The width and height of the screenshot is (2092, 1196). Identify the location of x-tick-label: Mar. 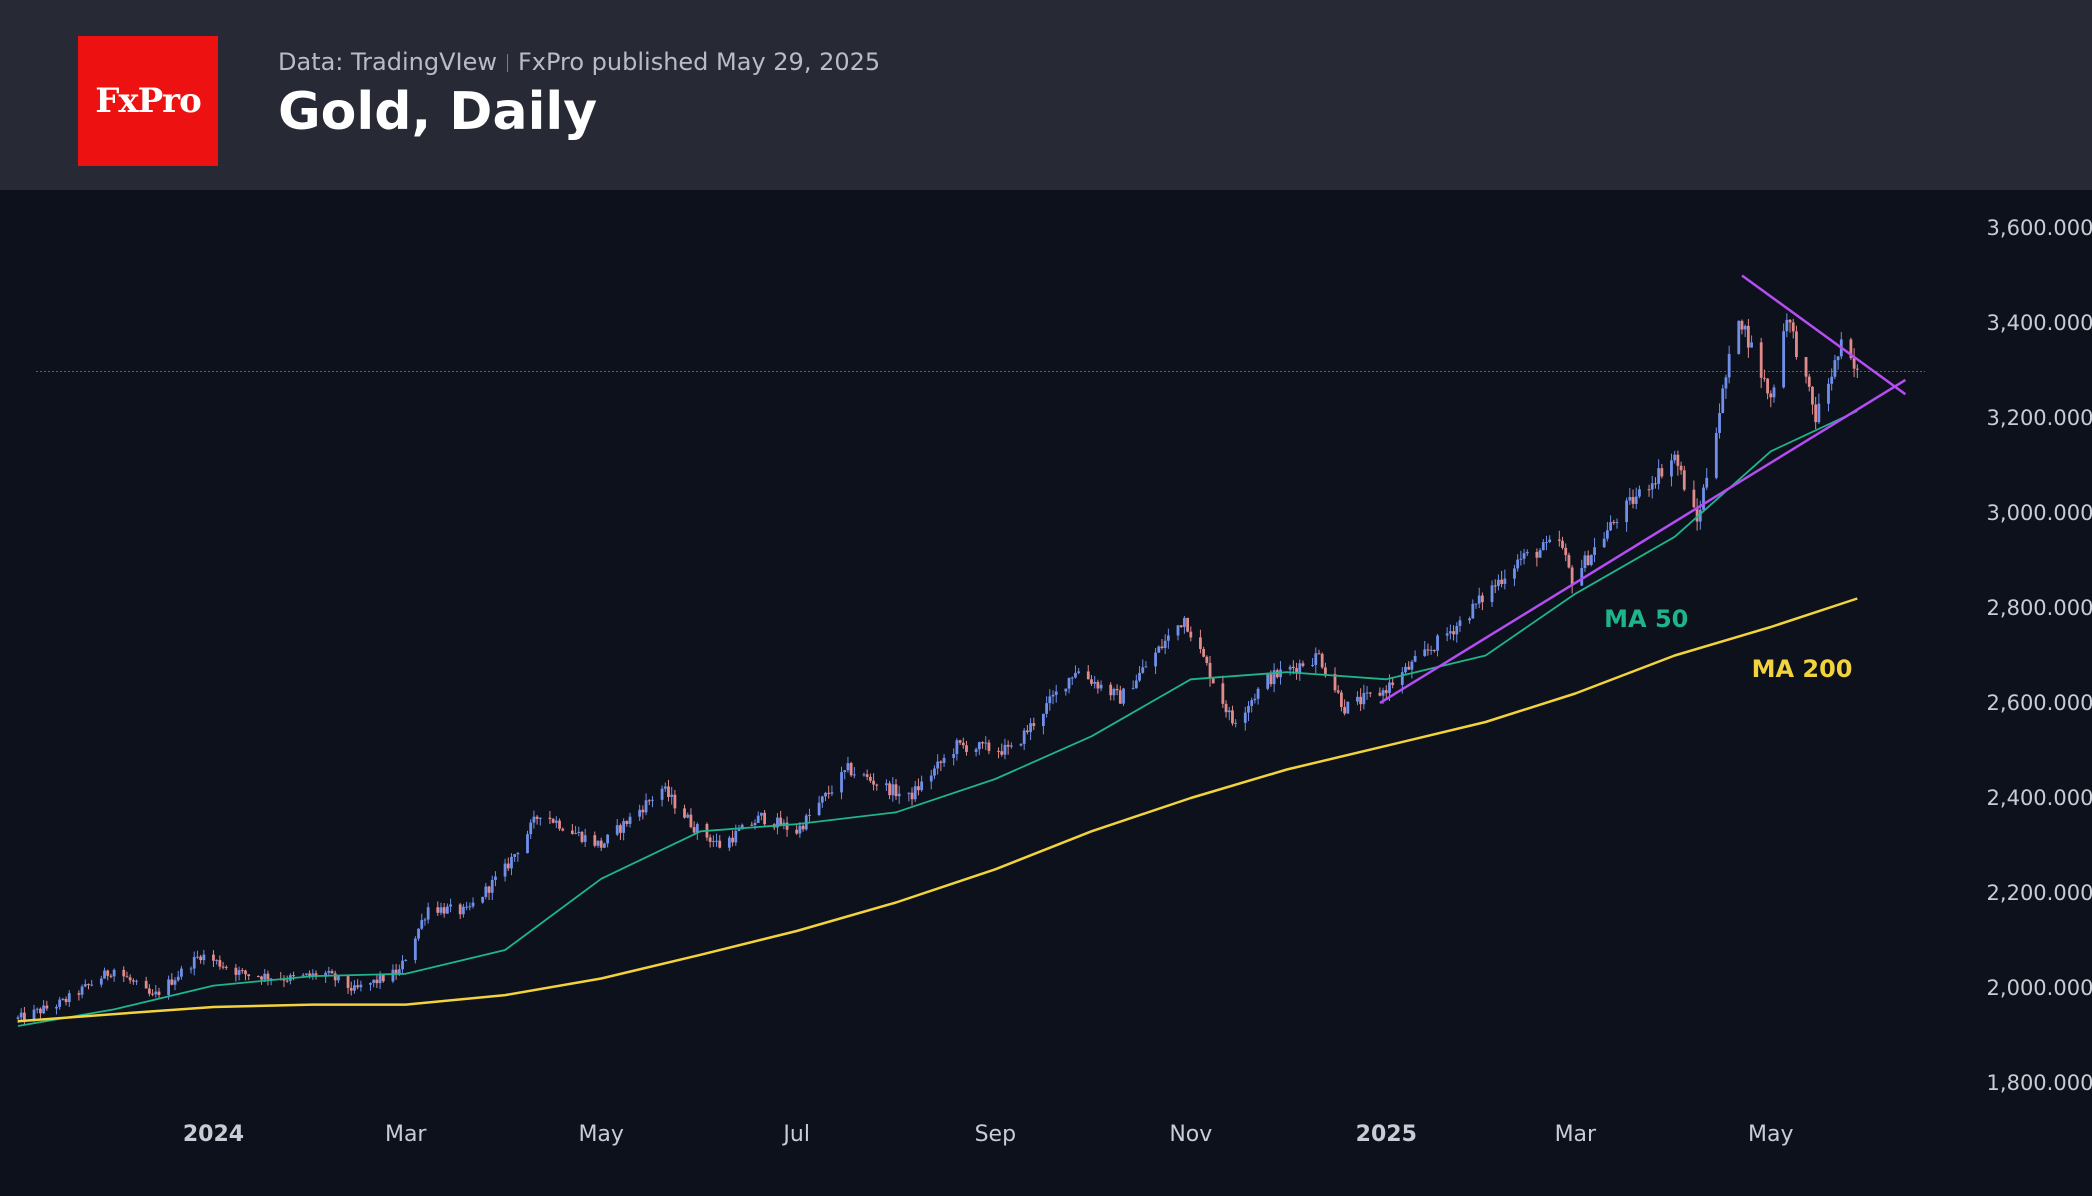
(406, 1134).